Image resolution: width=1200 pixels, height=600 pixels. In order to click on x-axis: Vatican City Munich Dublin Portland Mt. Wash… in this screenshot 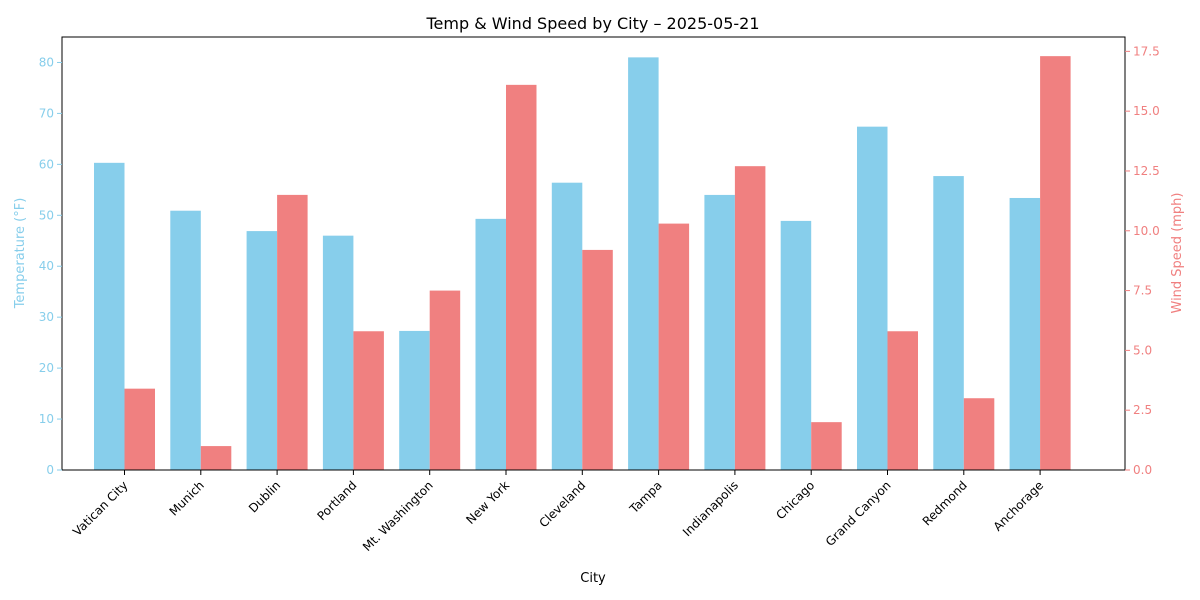, I will do `click(558, 512)`.